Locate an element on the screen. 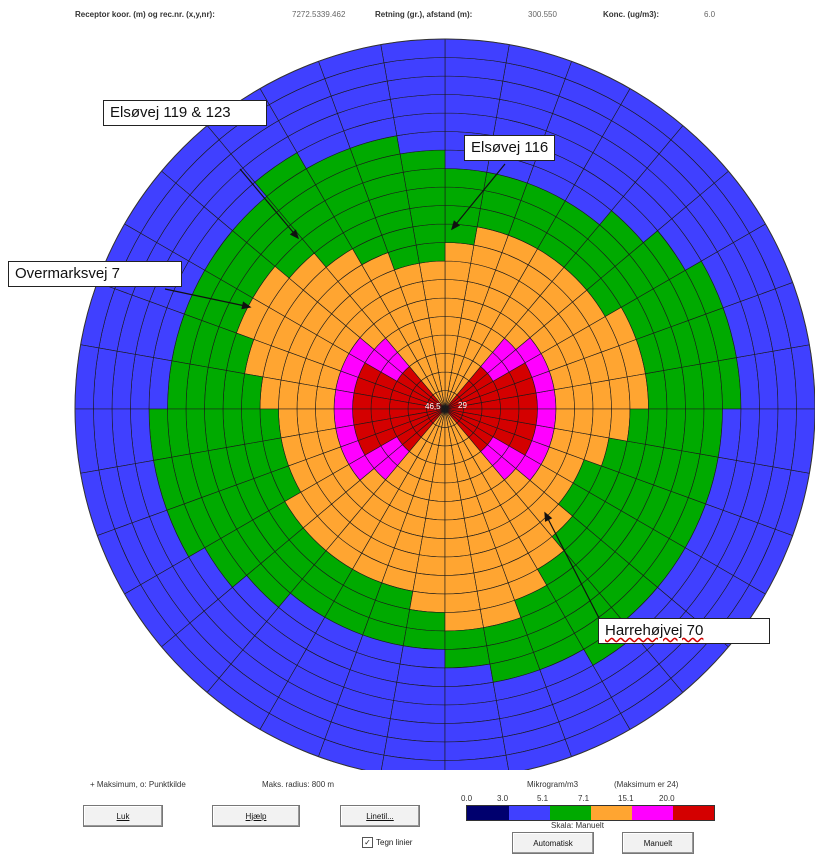 Image resolution: width=815 pixels, height=855 pixels. scale-label: Skala: Manuelt is located at coordinates (577, 825).